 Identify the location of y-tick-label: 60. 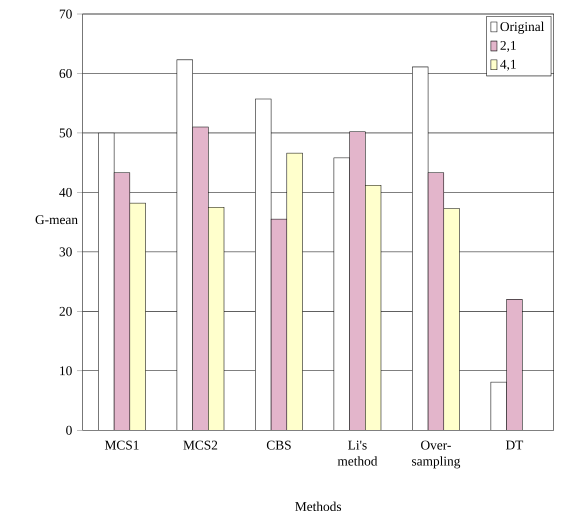
(66, 73).